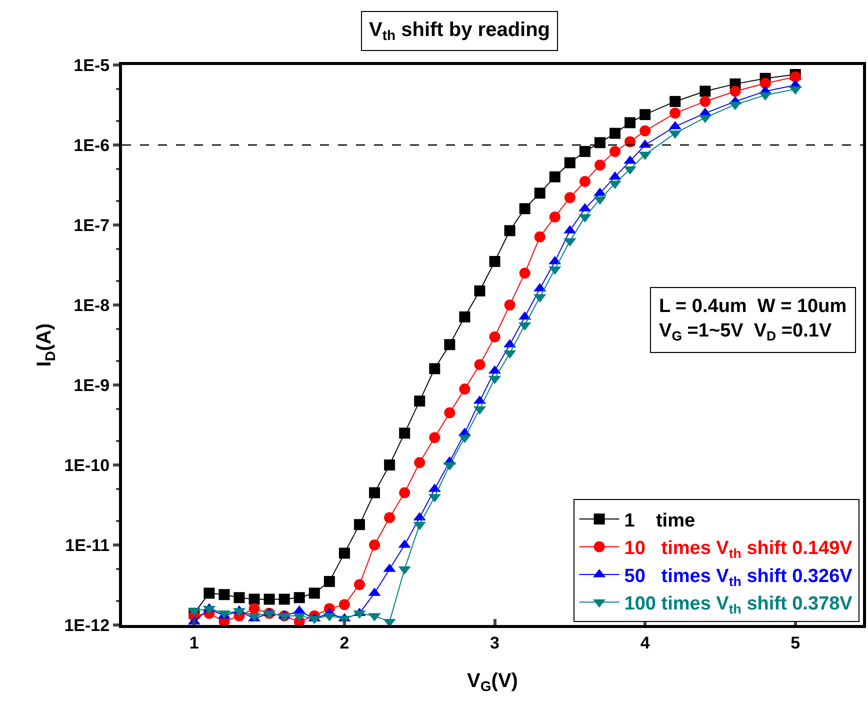 Image resolution: width=868 pixels, height=709 pixels. I want to click on y-tick-label: 1E-7, so click(92, 225).